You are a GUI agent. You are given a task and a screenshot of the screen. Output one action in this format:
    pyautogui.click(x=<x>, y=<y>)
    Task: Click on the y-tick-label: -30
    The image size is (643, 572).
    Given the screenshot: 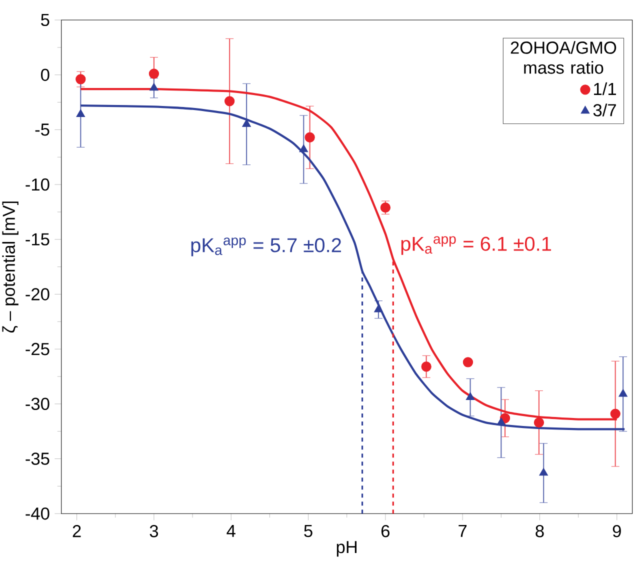 What is the action you would take?
    pyautogui.click(x=38, y=404)
    